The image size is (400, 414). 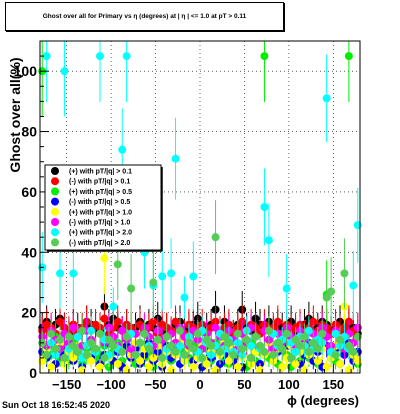 I want to click on y-tick-label: 100, so click(x=26, y=71).